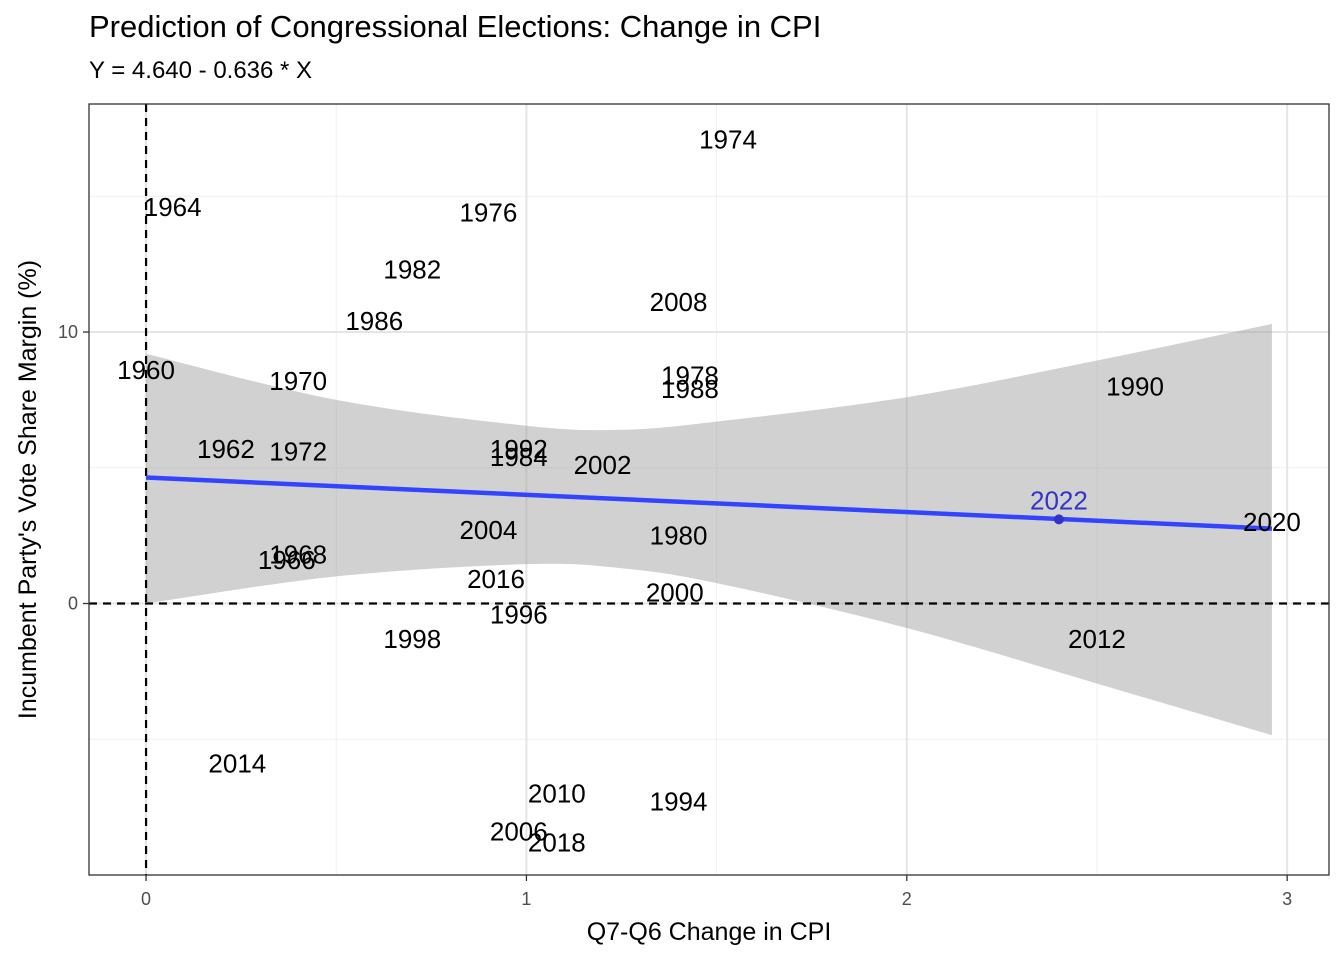  I want to click on regression-line-group, so click(709, 503).